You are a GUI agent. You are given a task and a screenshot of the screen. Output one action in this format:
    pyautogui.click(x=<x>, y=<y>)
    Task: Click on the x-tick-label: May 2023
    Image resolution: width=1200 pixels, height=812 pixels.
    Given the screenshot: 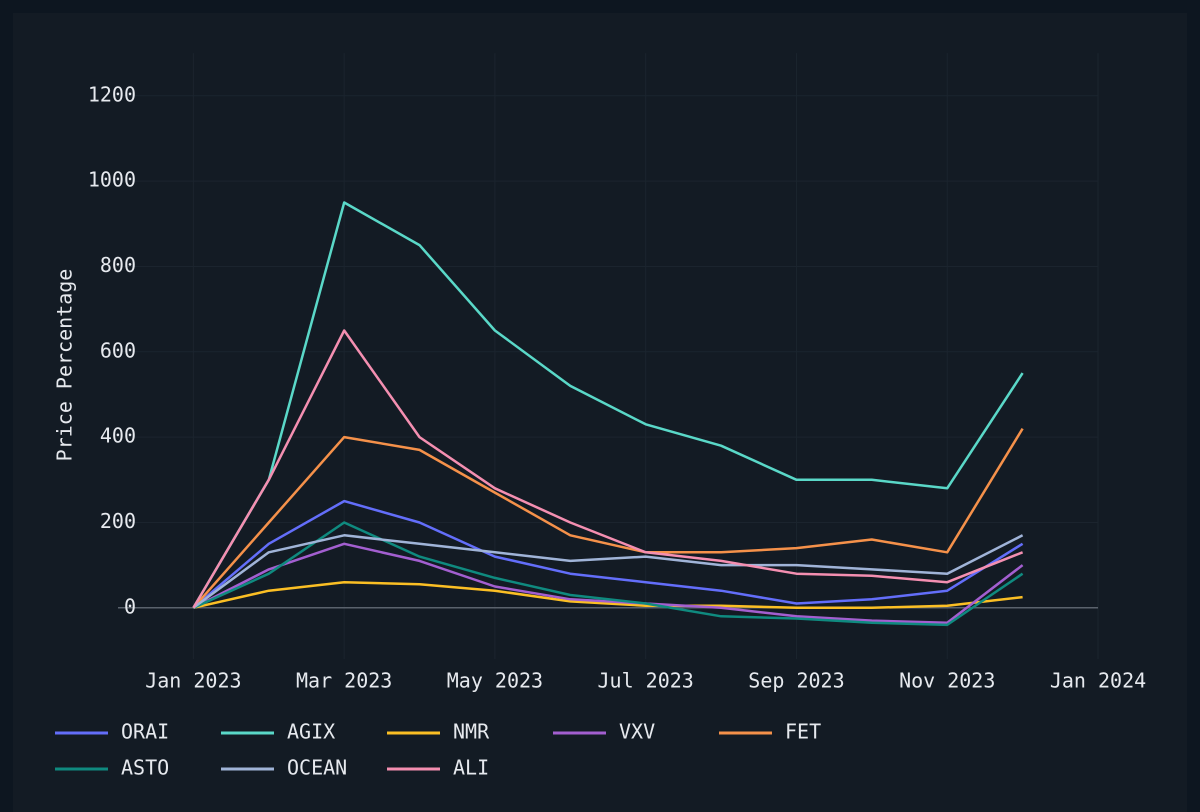 What is the action you would take?
    pyautogui.click(x=495, y=681)
    